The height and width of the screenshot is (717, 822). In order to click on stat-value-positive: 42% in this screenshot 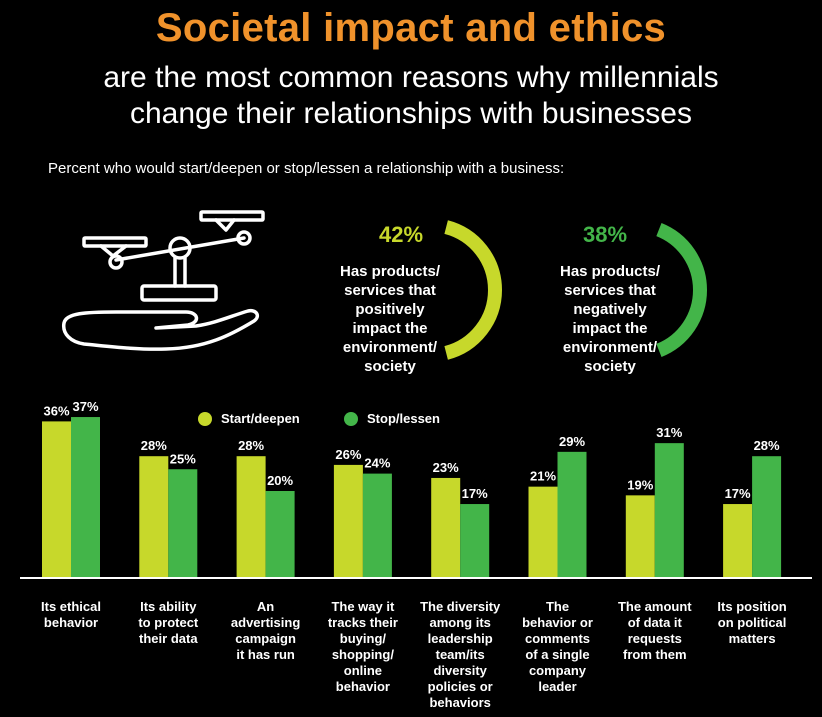, I will do `click(401, 234)`.